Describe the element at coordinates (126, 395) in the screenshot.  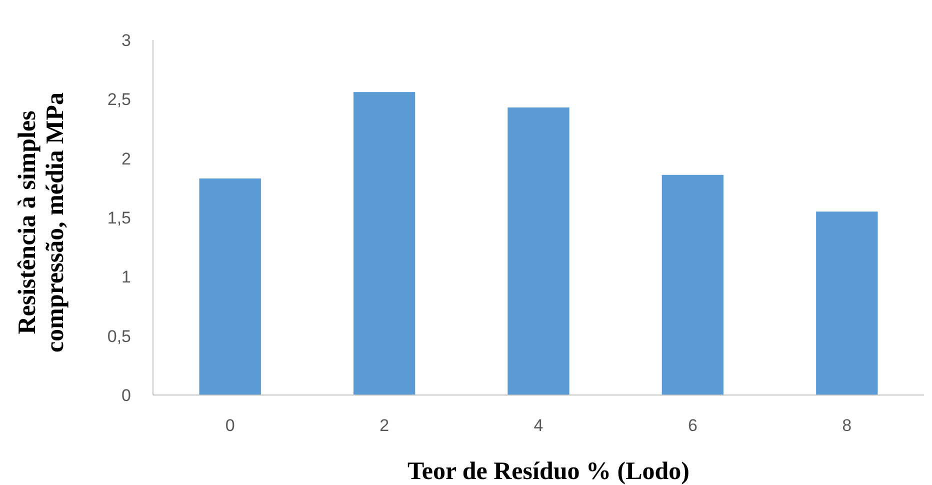
I see `y-tick-label: 0` at that location.